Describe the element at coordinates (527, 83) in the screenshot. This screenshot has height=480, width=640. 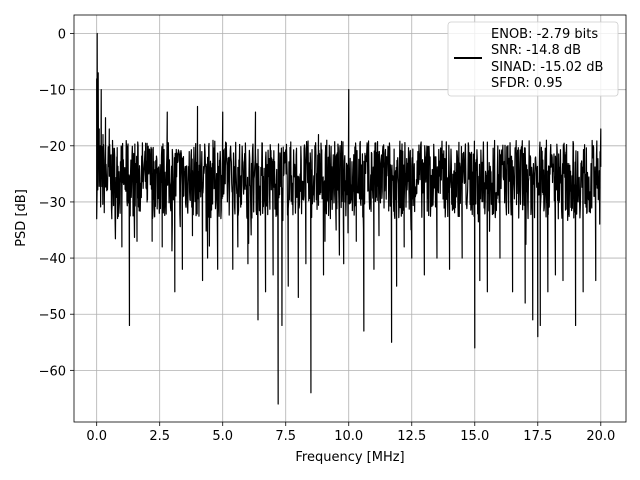
I see `legend-text-sfdr: SFDR: 0.95` at that location.